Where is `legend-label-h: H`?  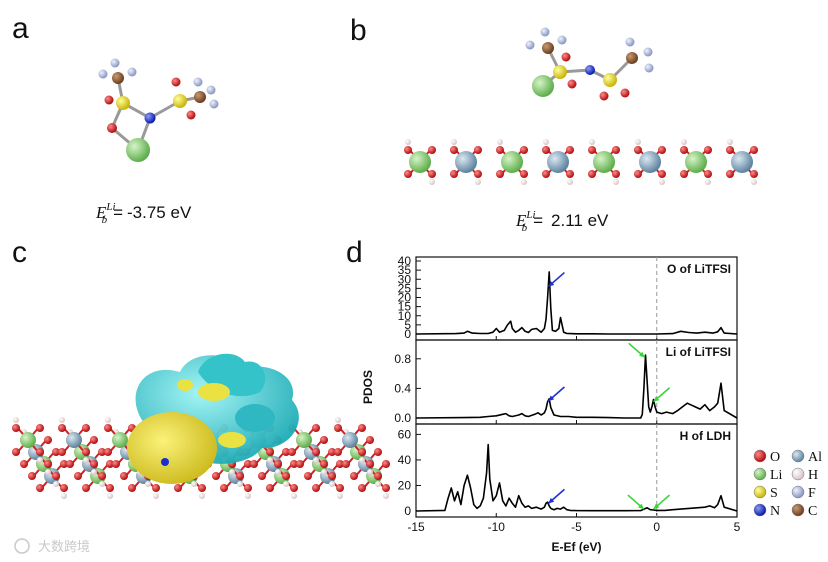 legend-label-h: H is located at coordinates (813, 475).